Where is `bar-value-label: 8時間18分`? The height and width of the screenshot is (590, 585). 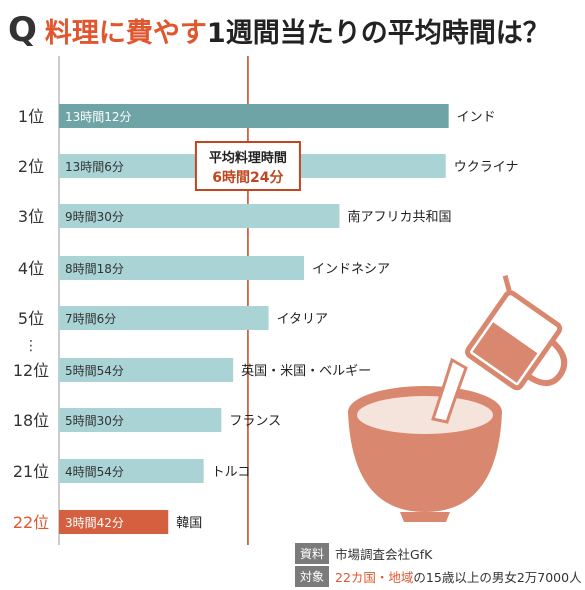
bar-value-label: 8時間18分 is located at coordinates (94, 269).